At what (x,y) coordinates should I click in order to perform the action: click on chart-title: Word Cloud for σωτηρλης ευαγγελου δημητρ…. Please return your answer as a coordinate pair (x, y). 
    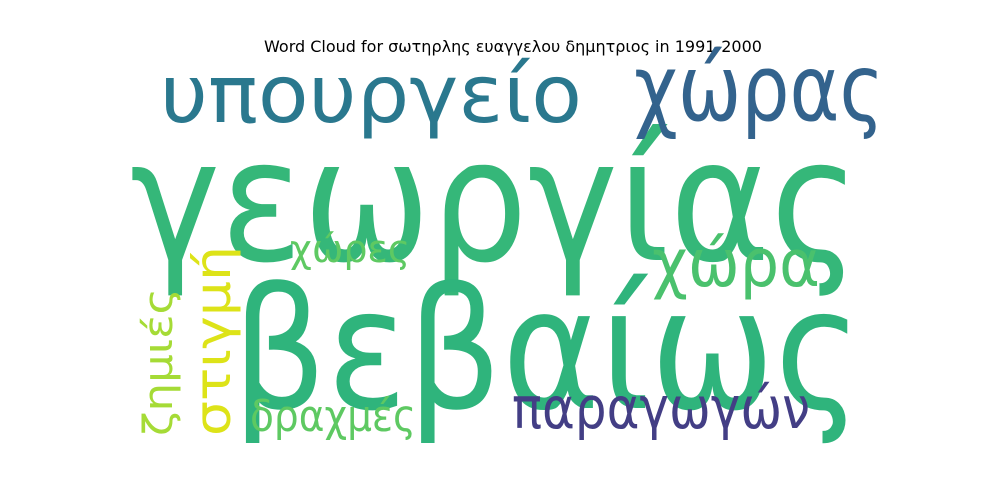
    Looking at the image, I should click on (513, 46).